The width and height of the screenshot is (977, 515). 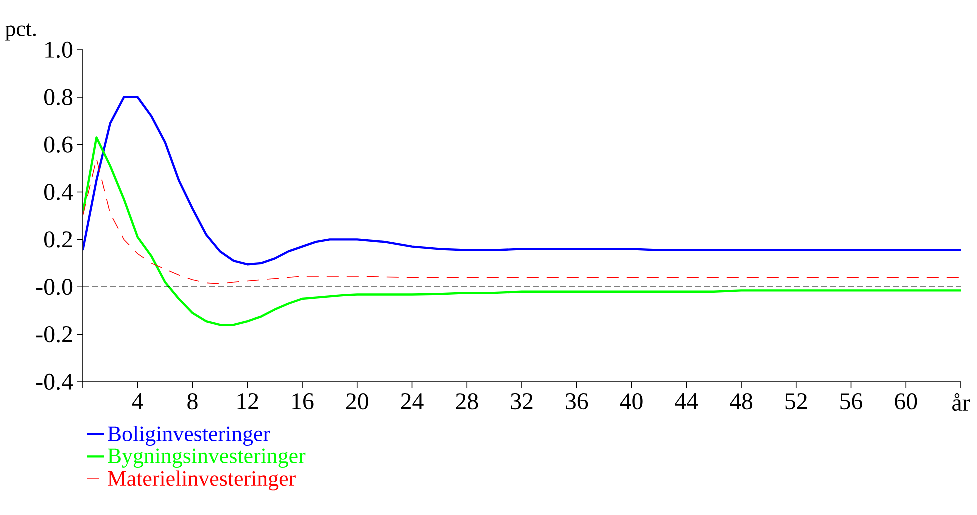 What do you see at coordinates (961, 403) in the screenshot?
I see `x-tick-label: år` at bounding box center [961, 403].